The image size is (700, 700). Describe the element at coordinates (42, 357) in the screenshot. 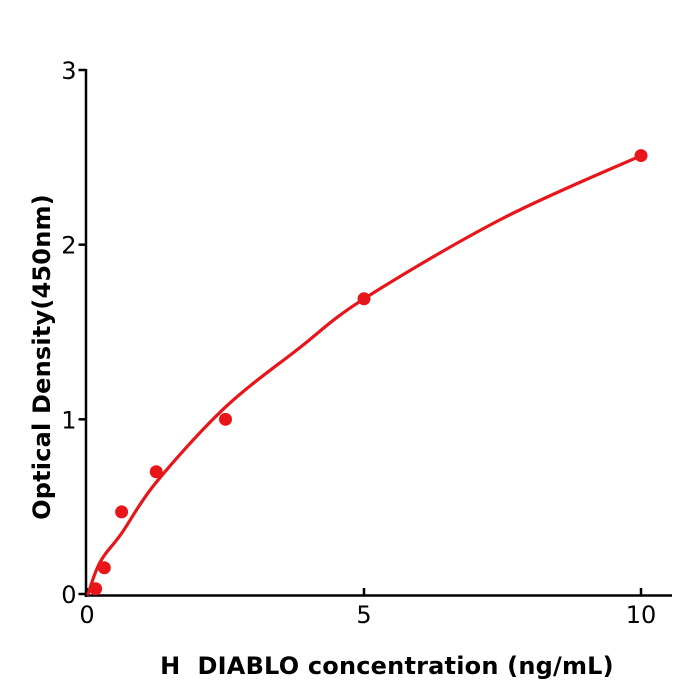

I see `y-axis-title: Optical Density(450nm)` at that location.